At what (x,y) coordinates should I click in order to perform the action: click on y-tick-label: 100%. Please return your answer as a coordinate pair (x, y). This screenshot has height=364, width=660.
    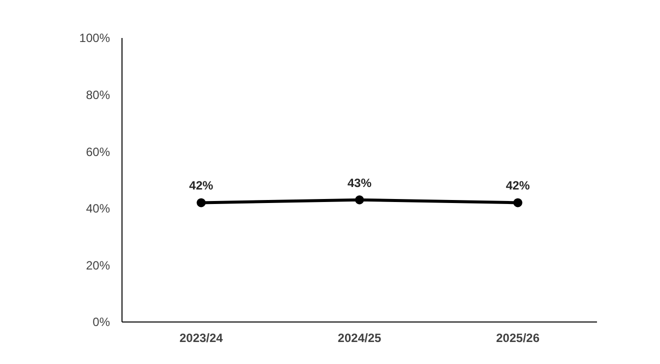
    Looking at the image, I should click on (94, 38).